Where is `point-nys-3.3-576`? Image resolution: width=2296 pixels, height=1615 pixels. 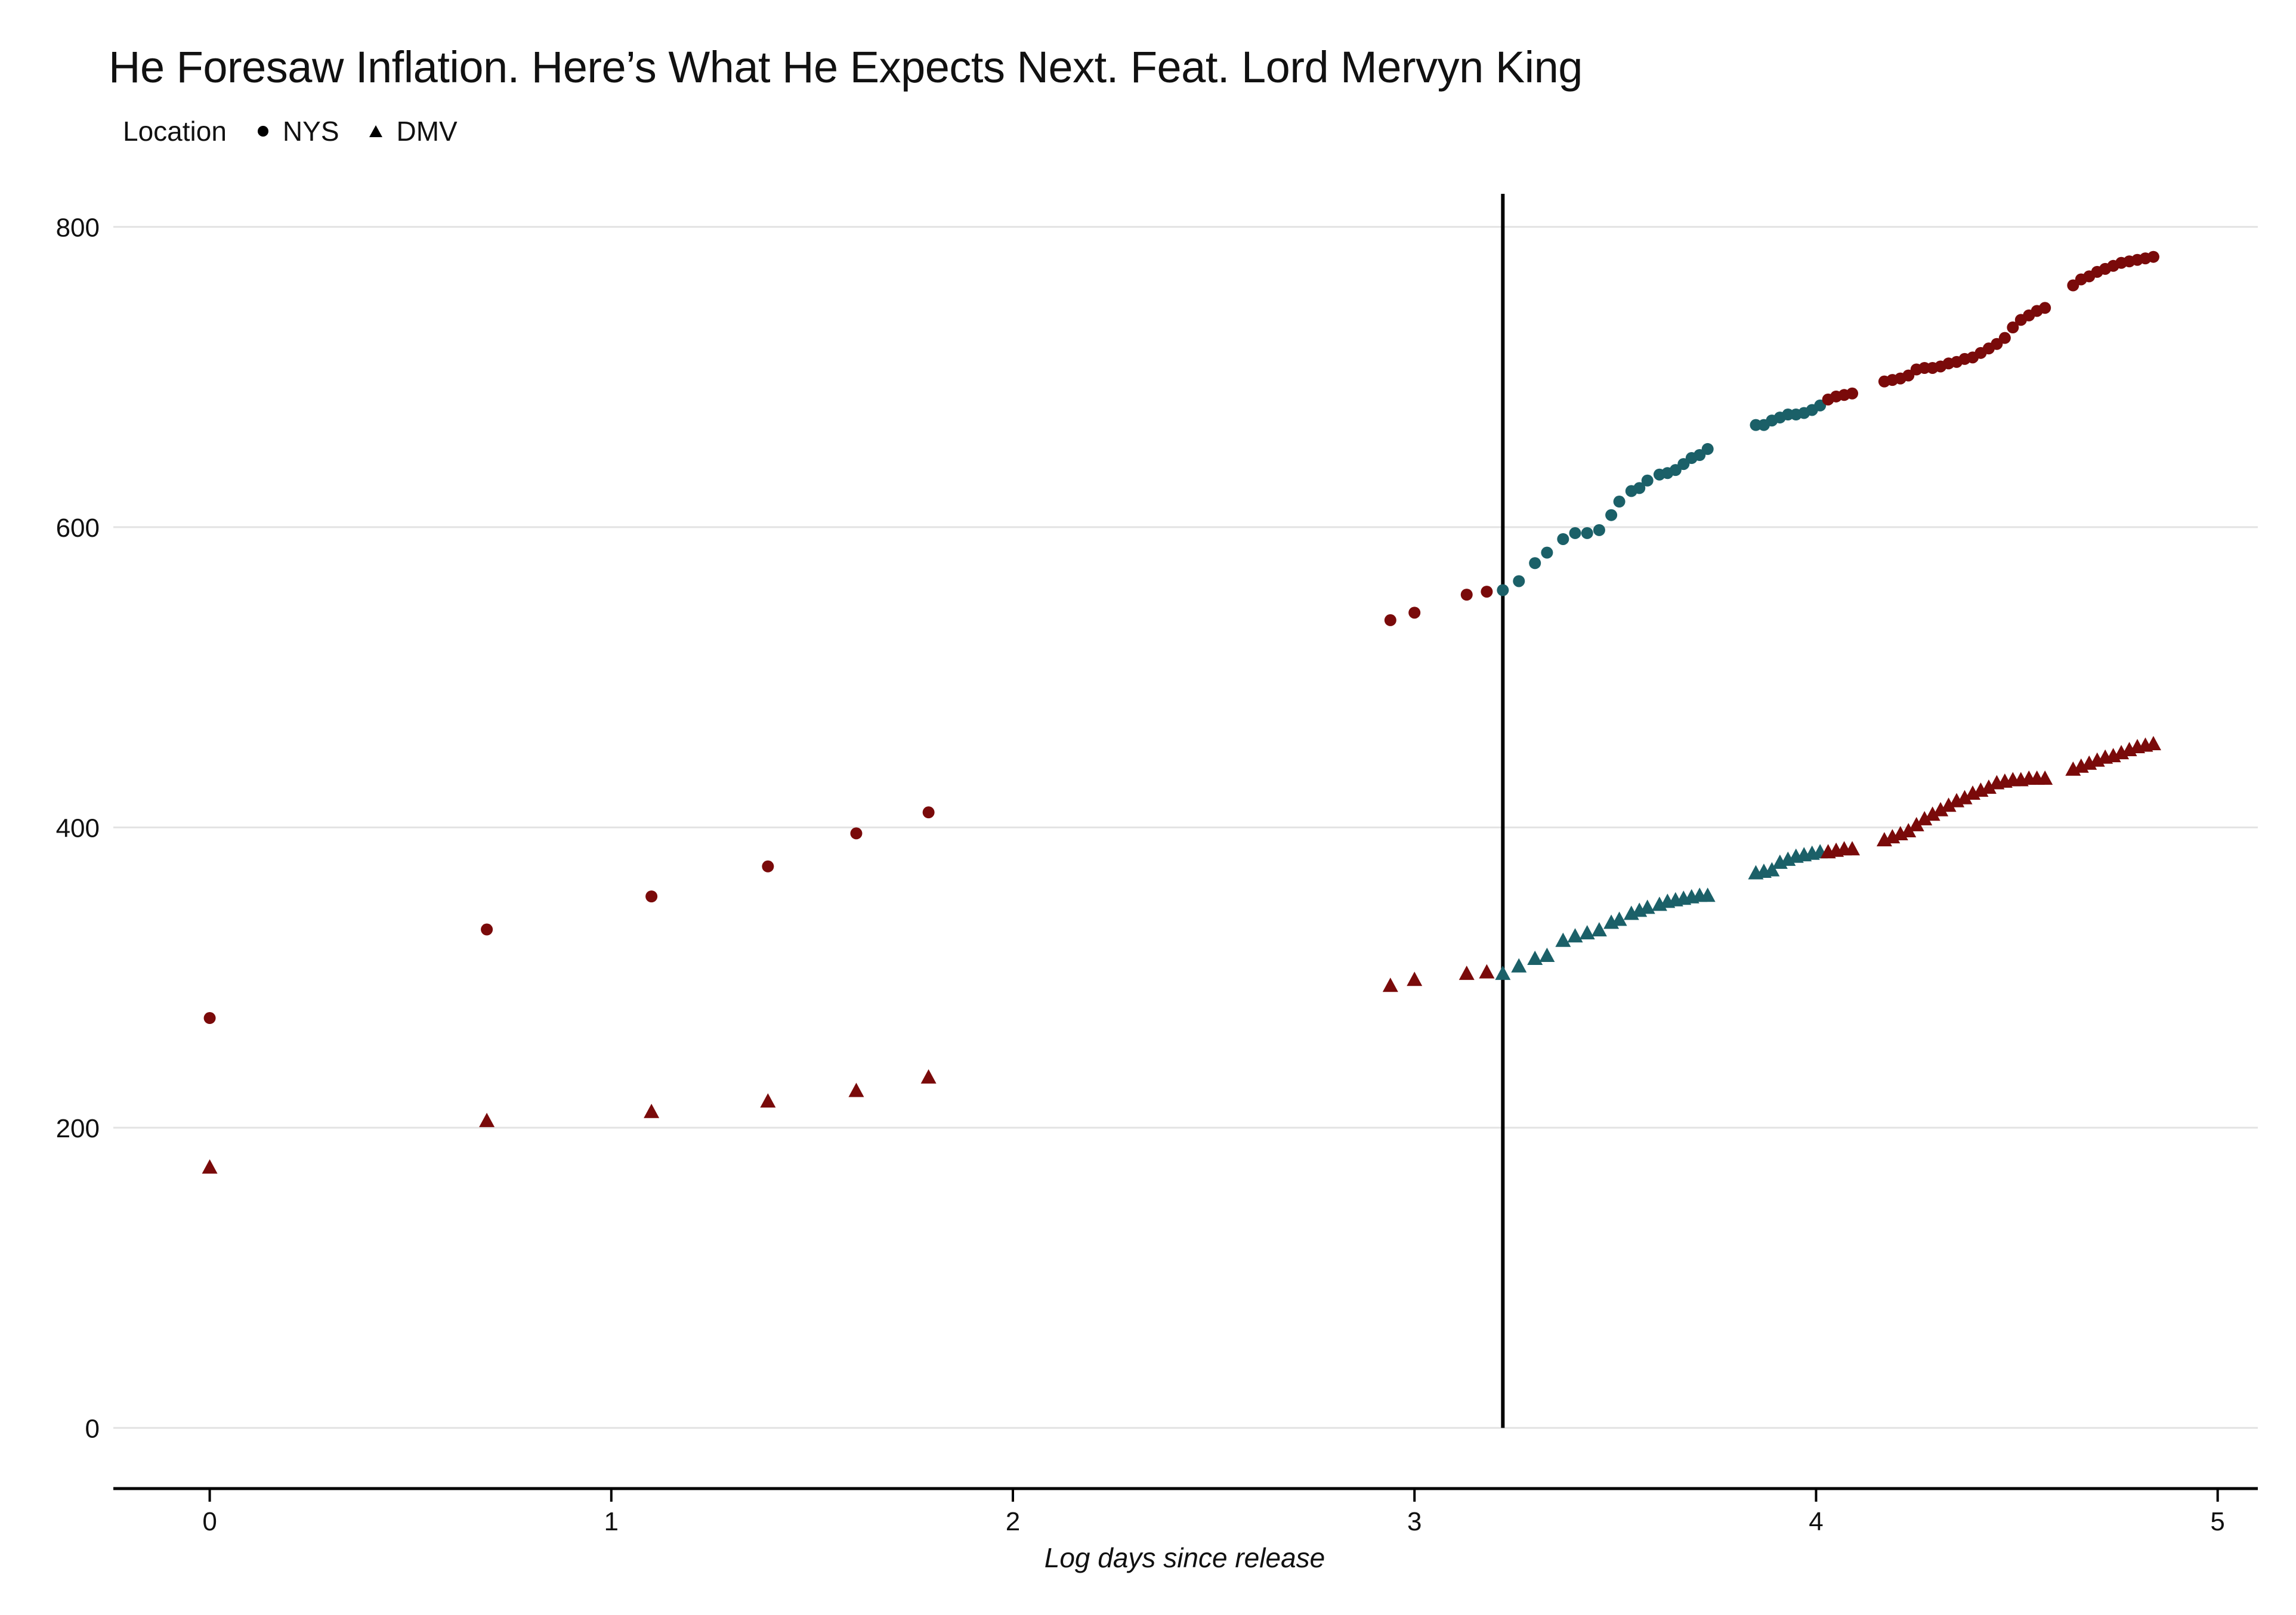
point-nys-3.3-576 is located at coordinates (1535, 563).